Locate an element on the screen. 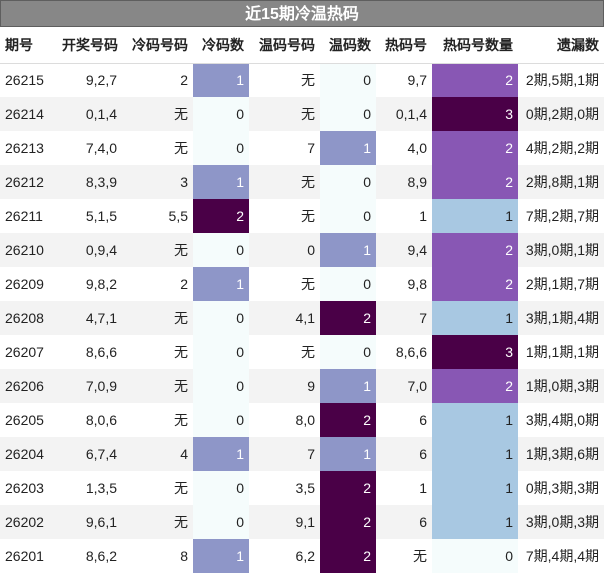 The height and width of the screenshot is (573, 604). cell-miss: 3期,4期,0期 is located at coordinates (561, 420).